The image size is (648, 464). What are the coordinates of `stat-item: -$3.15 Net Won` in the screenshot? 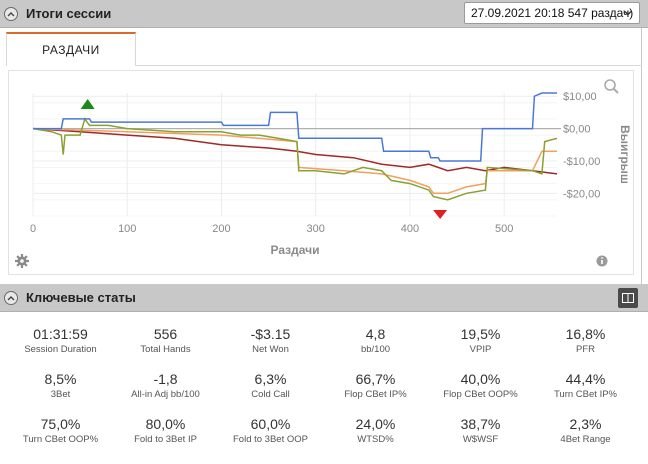 It's located at (270, 340).